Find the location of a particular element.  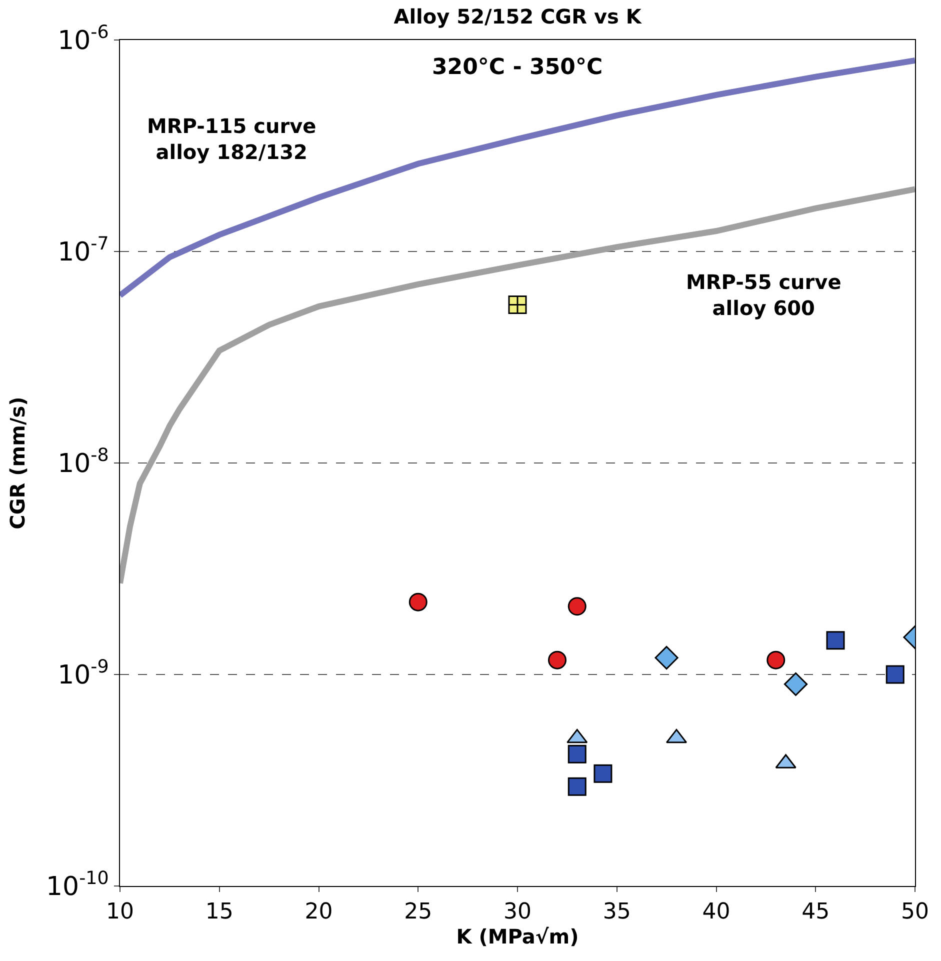

x-tick-label: 25 is located at coordinates (418, 911).